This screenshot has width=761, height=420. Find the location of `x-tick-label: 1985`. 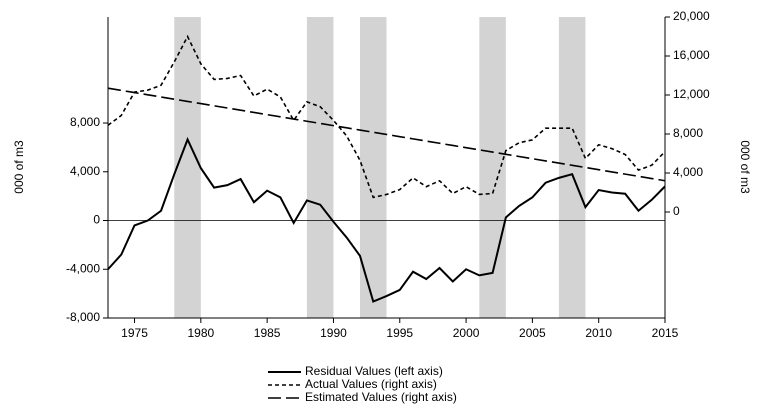

x-tick-label: 1985 is located at coordinates (267, 333).